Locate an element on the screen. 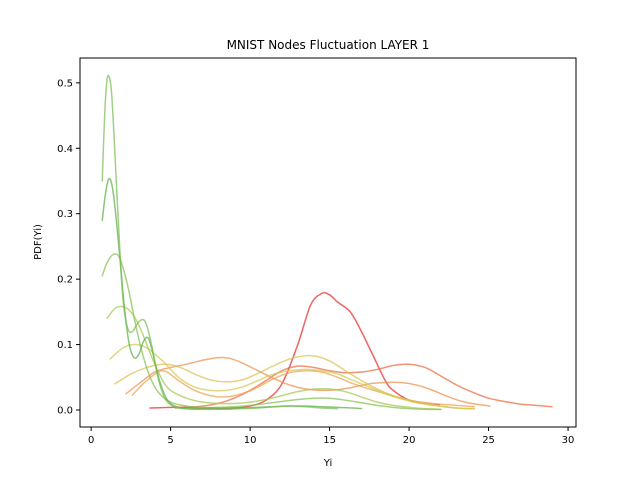  y-tick-label: 0.0 is located at coordinates (65, 410).